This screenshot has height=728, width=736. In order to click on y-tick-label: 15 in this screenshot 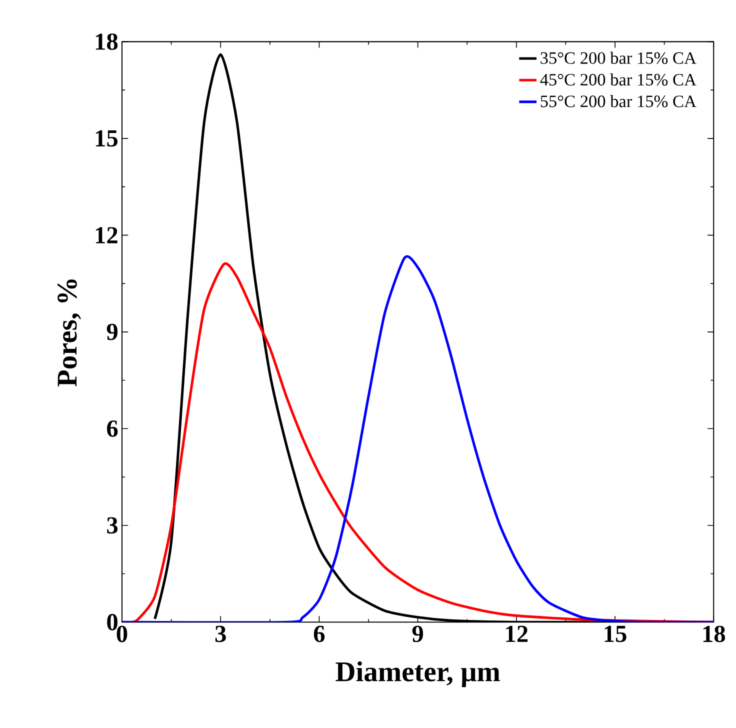, I will do `click(107, 138)`.